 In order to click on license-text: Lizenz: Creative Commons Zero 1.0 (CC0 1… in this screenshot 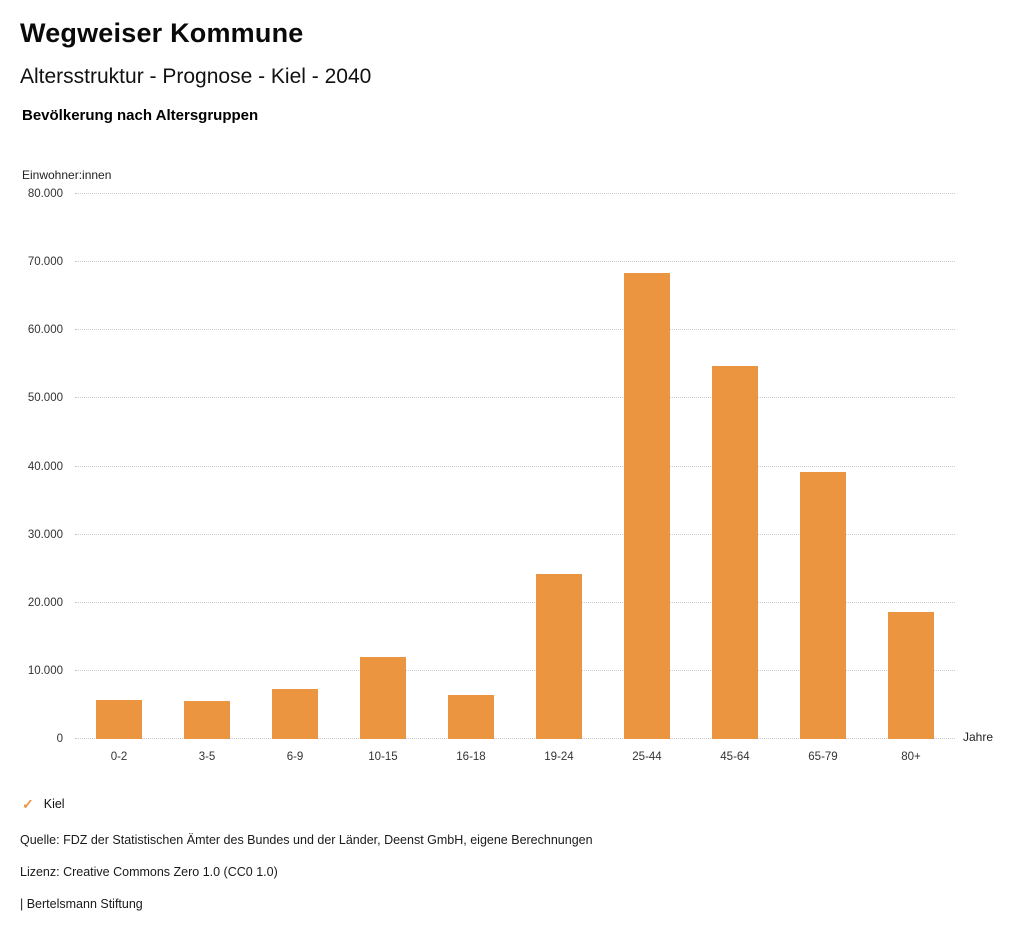, I will do `click(149, 872)`.